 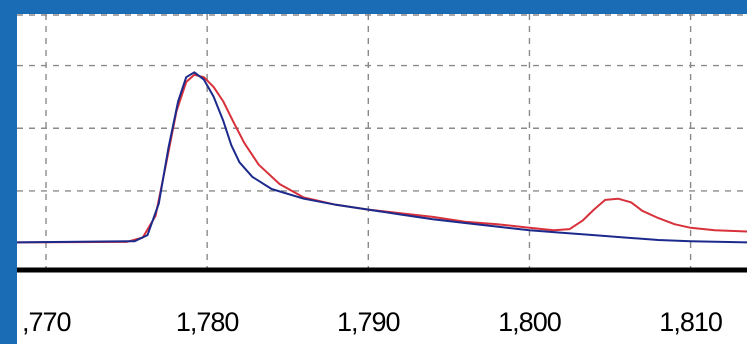 What do you see at coordinates (368, 322) in the screenshot?
I see `x-tick-label-2: 1,790` at bounding box center [368, 322].